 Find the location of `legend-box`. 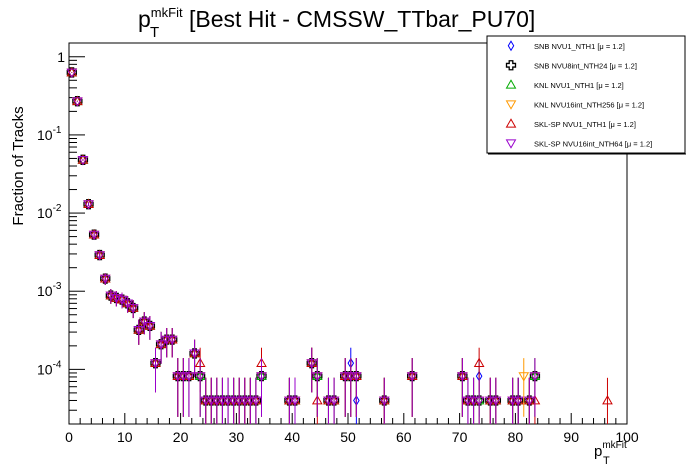

legend-box is located at coordinates (586, 94).